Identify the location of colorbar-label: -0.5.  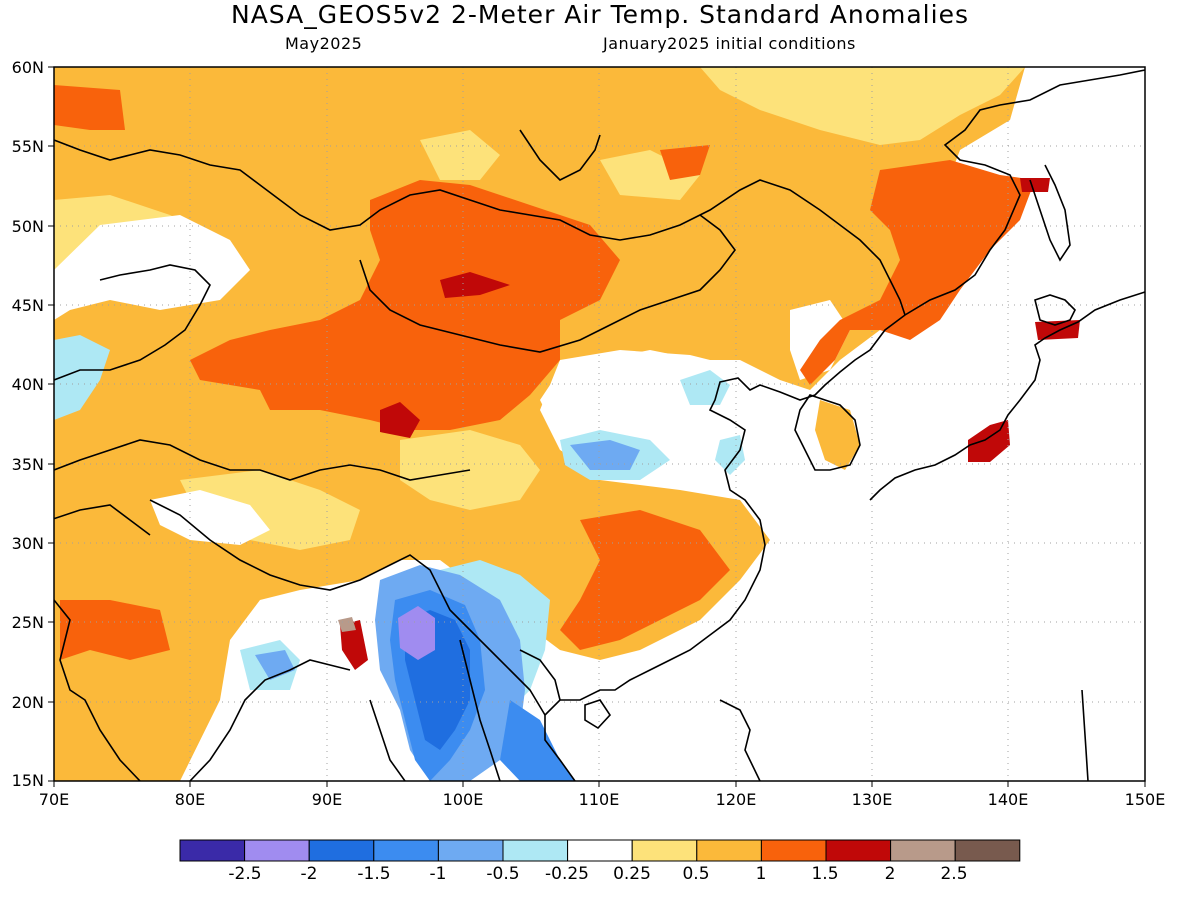
(503, 874).